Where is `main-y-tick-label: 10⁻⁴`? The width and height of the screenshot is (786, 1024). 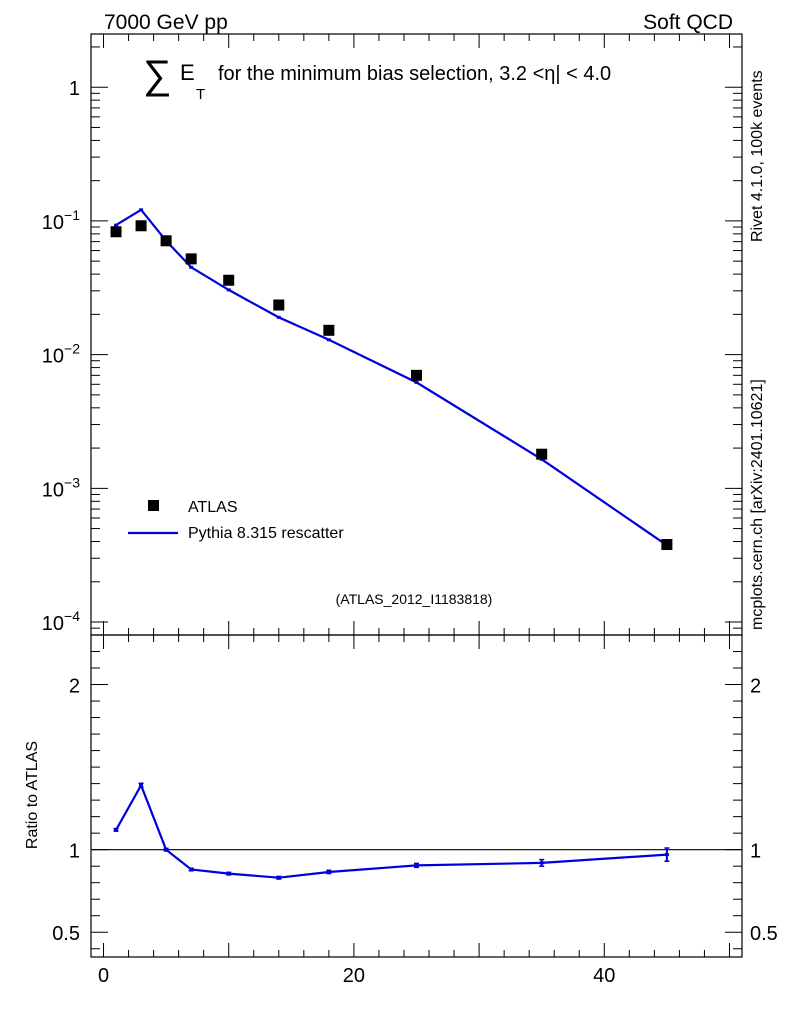 main-y-tick-label: 10⁻⁴ is located at coordinates (61, 621).